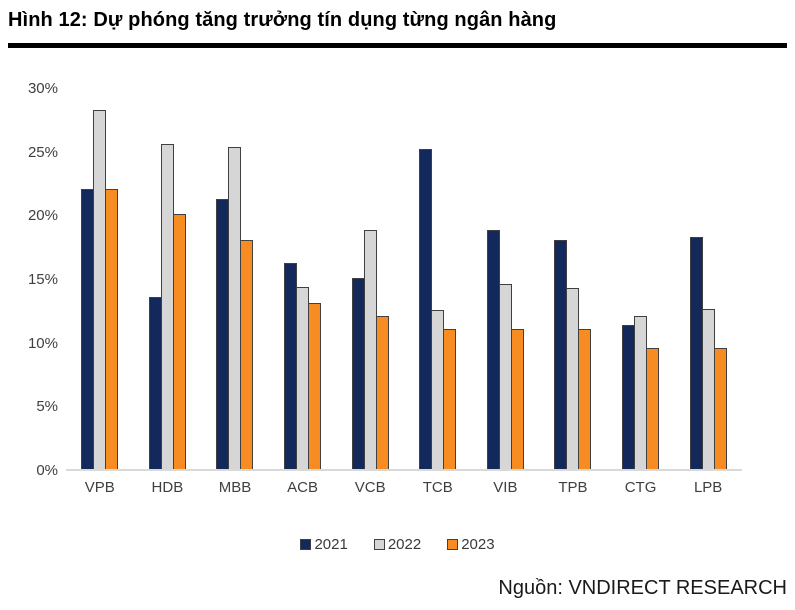 The height and width of the screenshot is (610, 795). What do you see at coordinates (382, 392) in the screenshot?
I see `bar-2023-vcb` at bounding box center [382, 392].